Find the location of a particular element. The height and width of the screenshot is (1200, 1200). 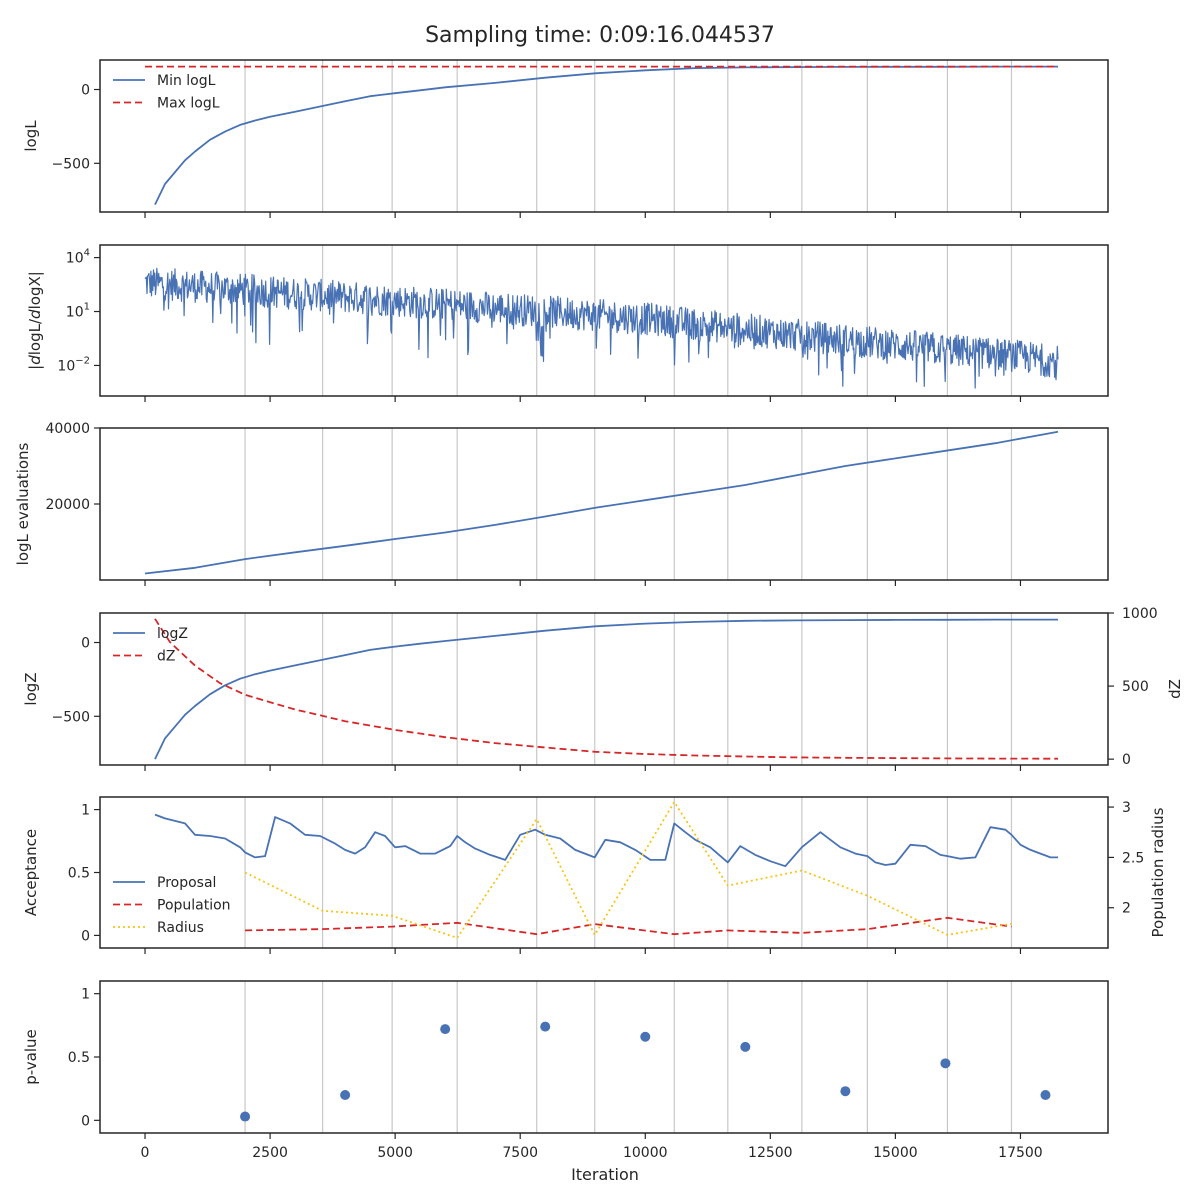

y-right-axis-label: dZ is located at coordinates (1175, 689).